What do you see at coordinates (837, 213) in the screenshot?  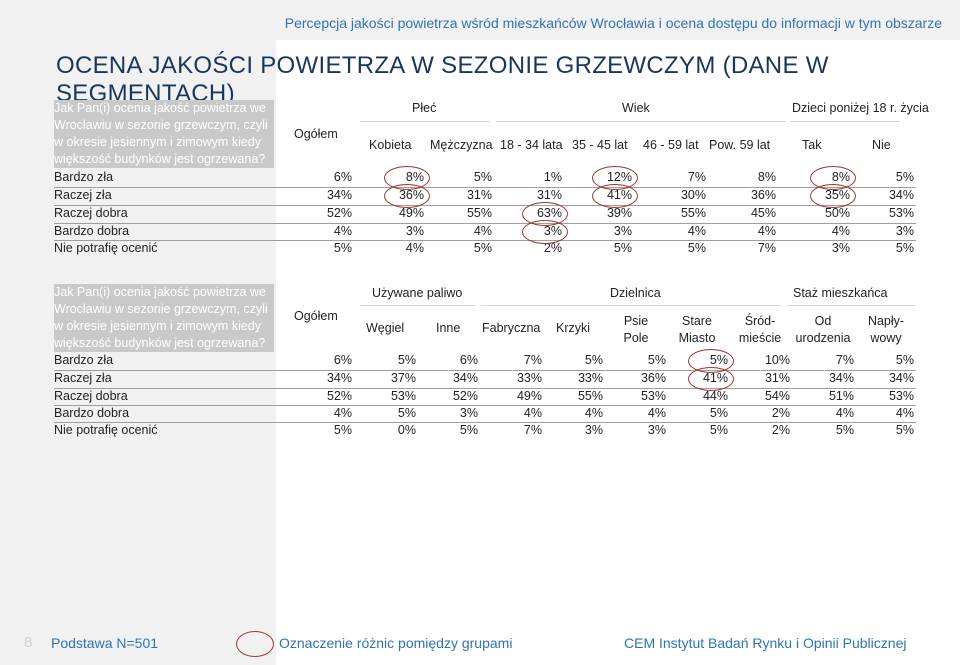 I see `table-cell: 50%` at bounding box center [837, 213].